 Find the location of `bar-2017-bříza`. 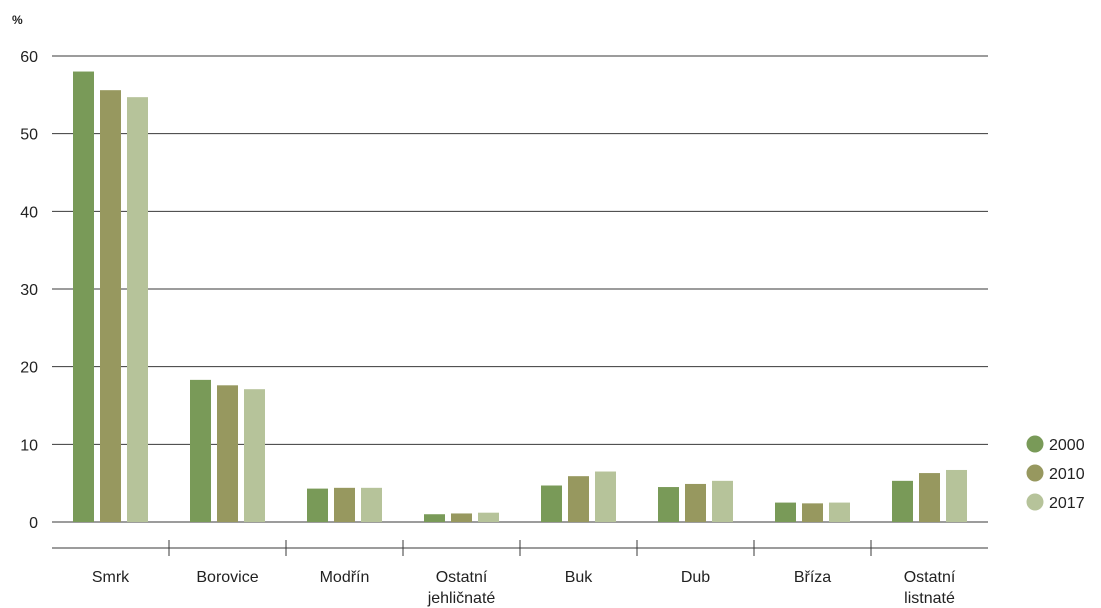

bar-2017-bříza is located at coordinates (839, 512).